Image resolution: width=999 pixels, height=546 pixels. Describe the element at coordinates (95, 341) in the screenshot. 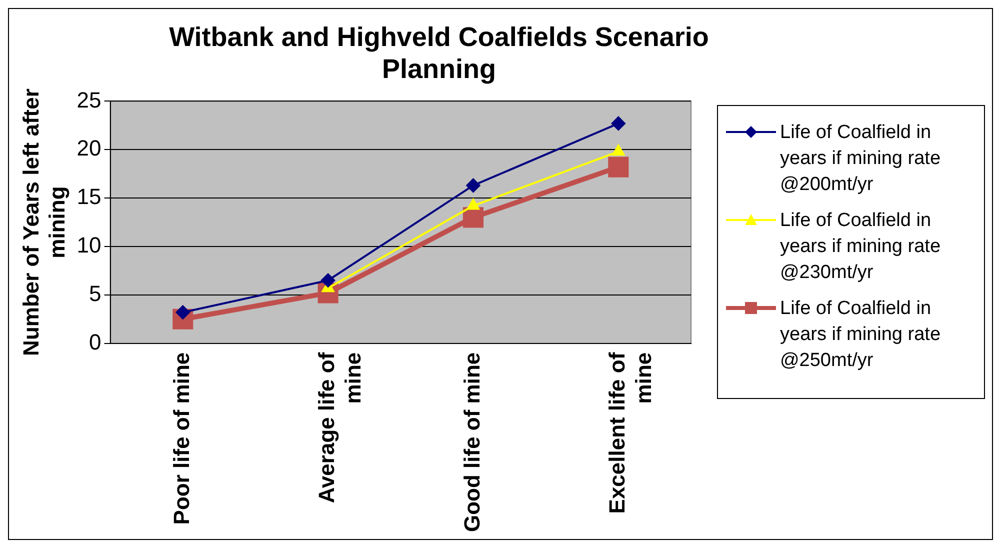

I see `y-tick-label: 0` at that location.